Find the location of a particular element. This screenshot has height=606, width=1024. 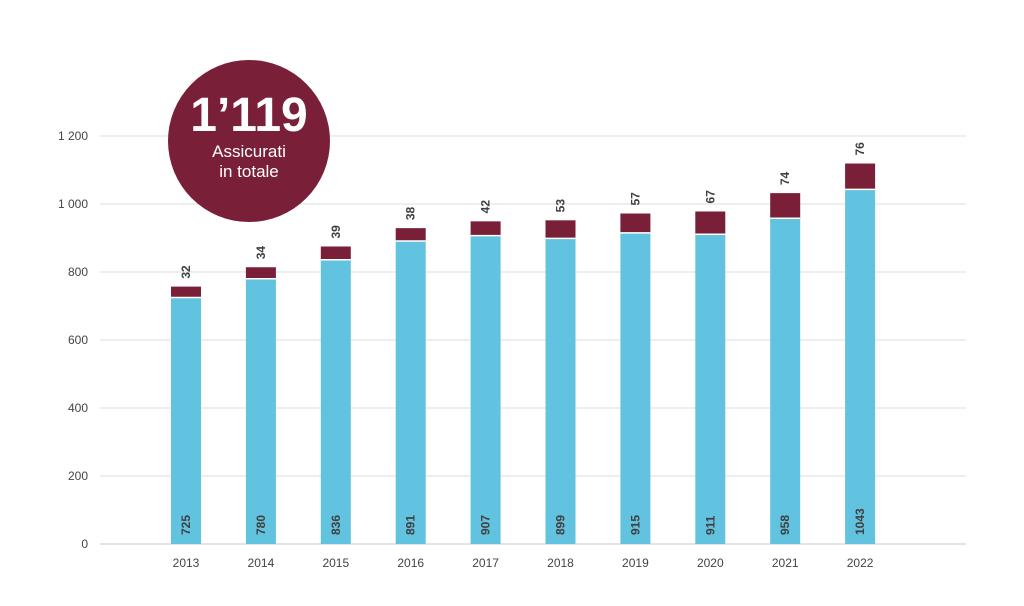

x-tick-label: 2021 is located at coordinates (785, 563).